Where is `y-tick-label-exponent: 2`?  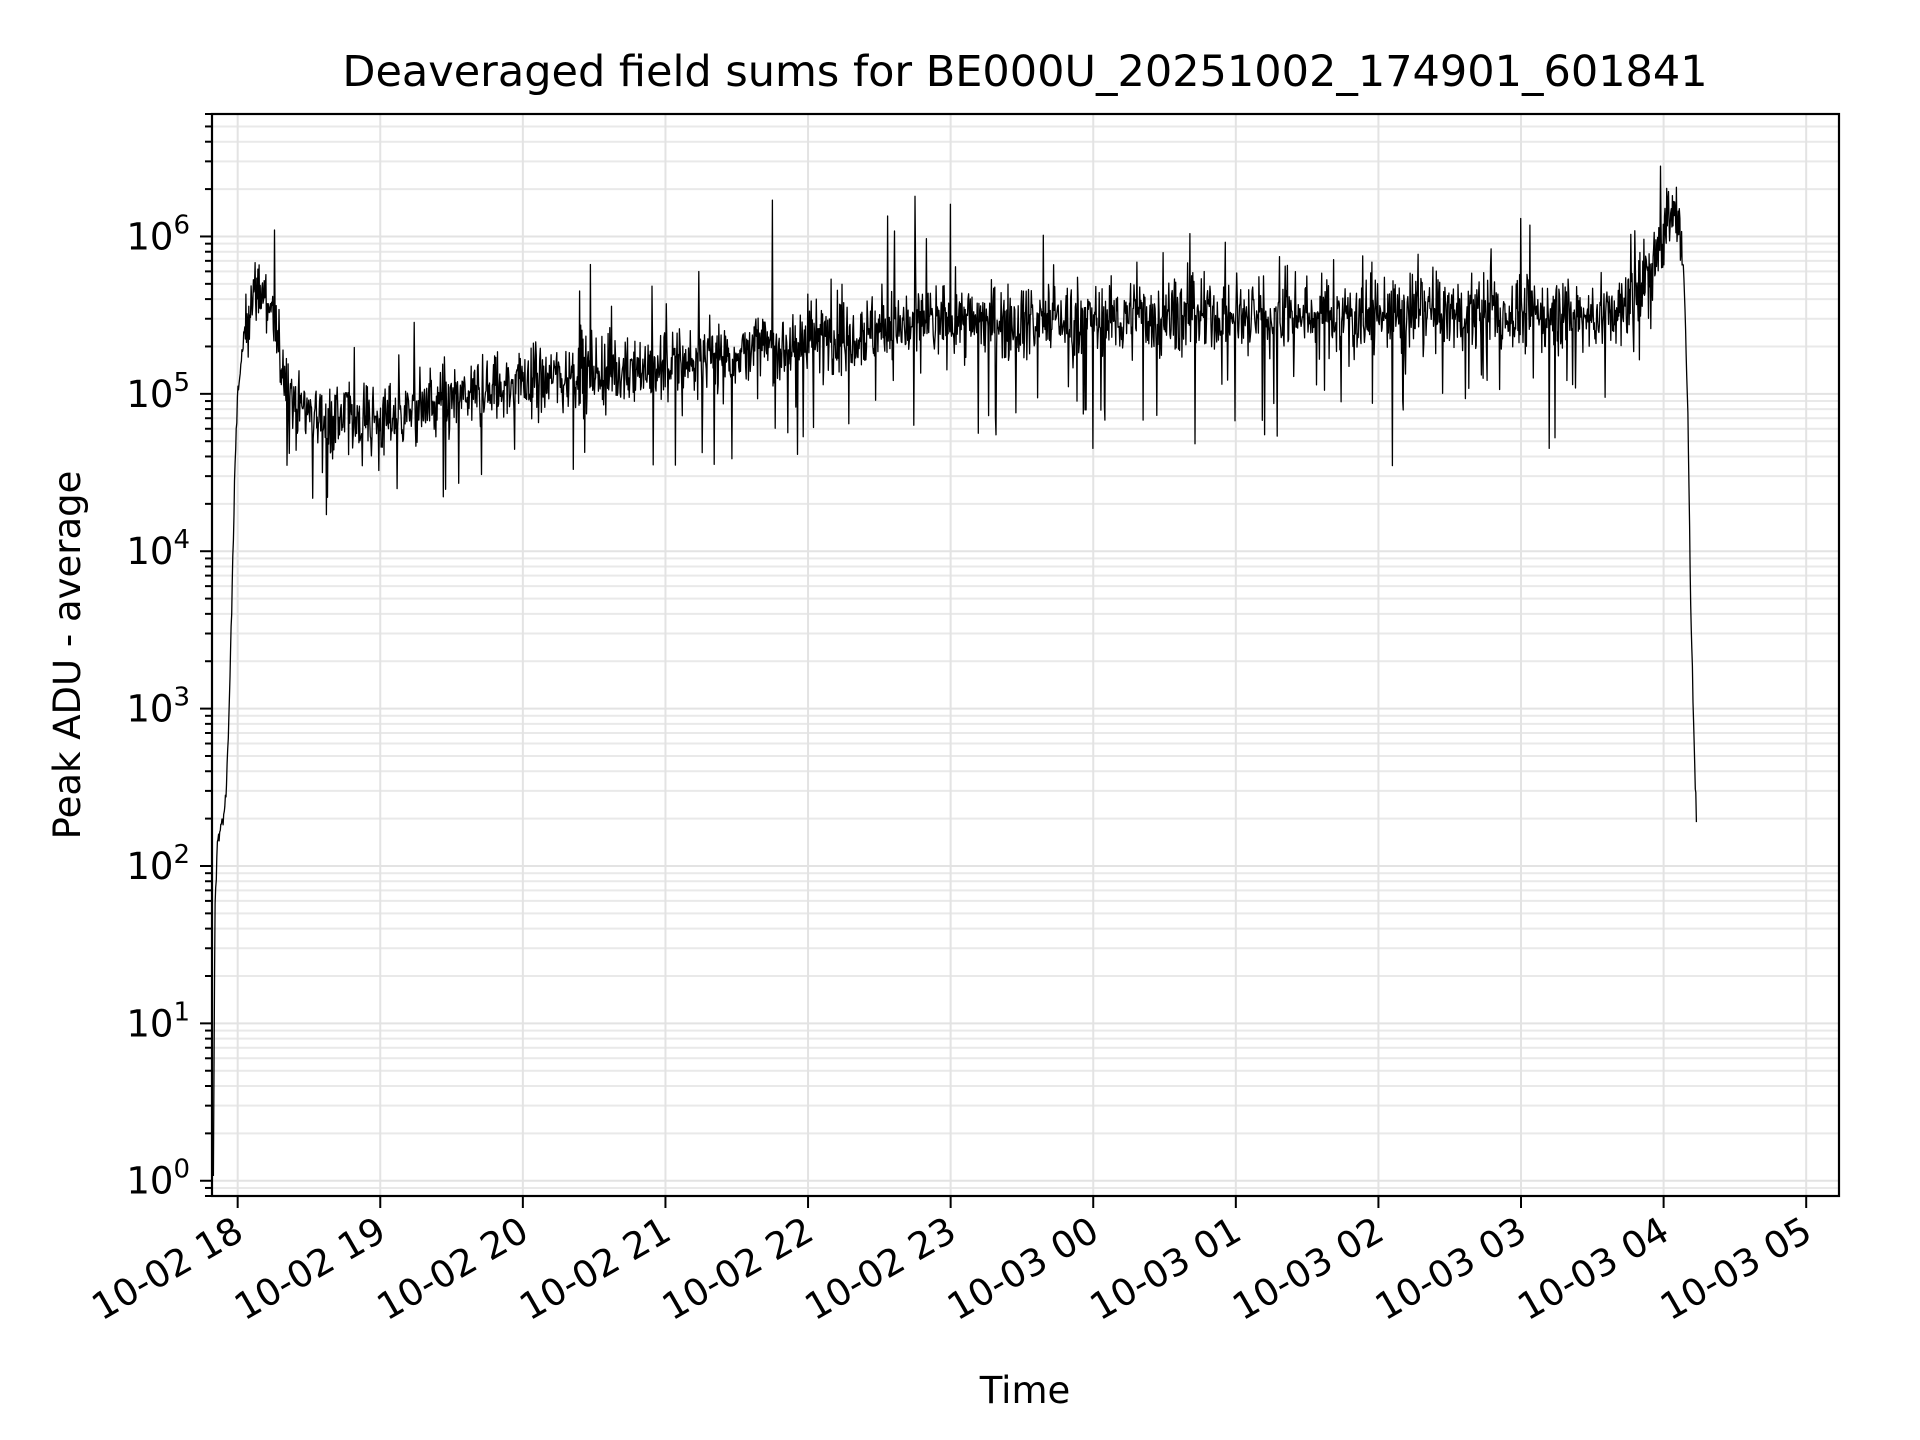
y-tick-label-exponent: 2 is located at coordinates (181, 855).